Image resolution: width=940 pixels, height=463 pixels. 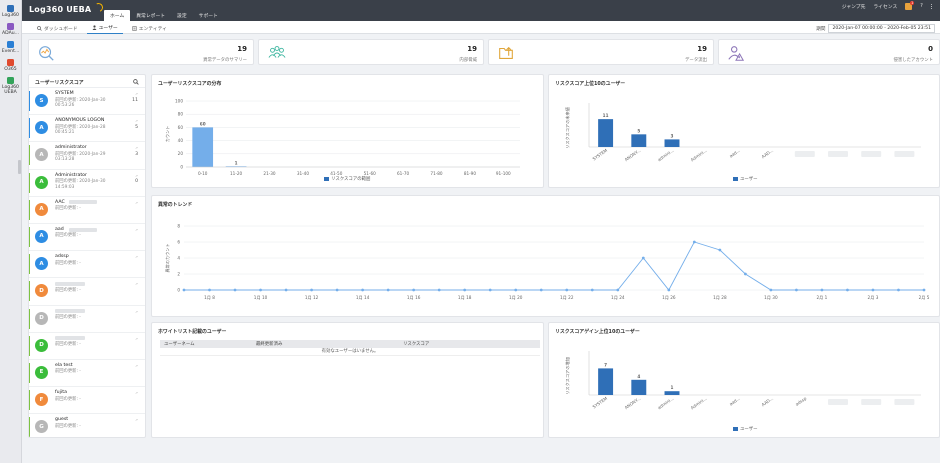 I want to click on rail-resize-handle, so click(x=19, y=167).